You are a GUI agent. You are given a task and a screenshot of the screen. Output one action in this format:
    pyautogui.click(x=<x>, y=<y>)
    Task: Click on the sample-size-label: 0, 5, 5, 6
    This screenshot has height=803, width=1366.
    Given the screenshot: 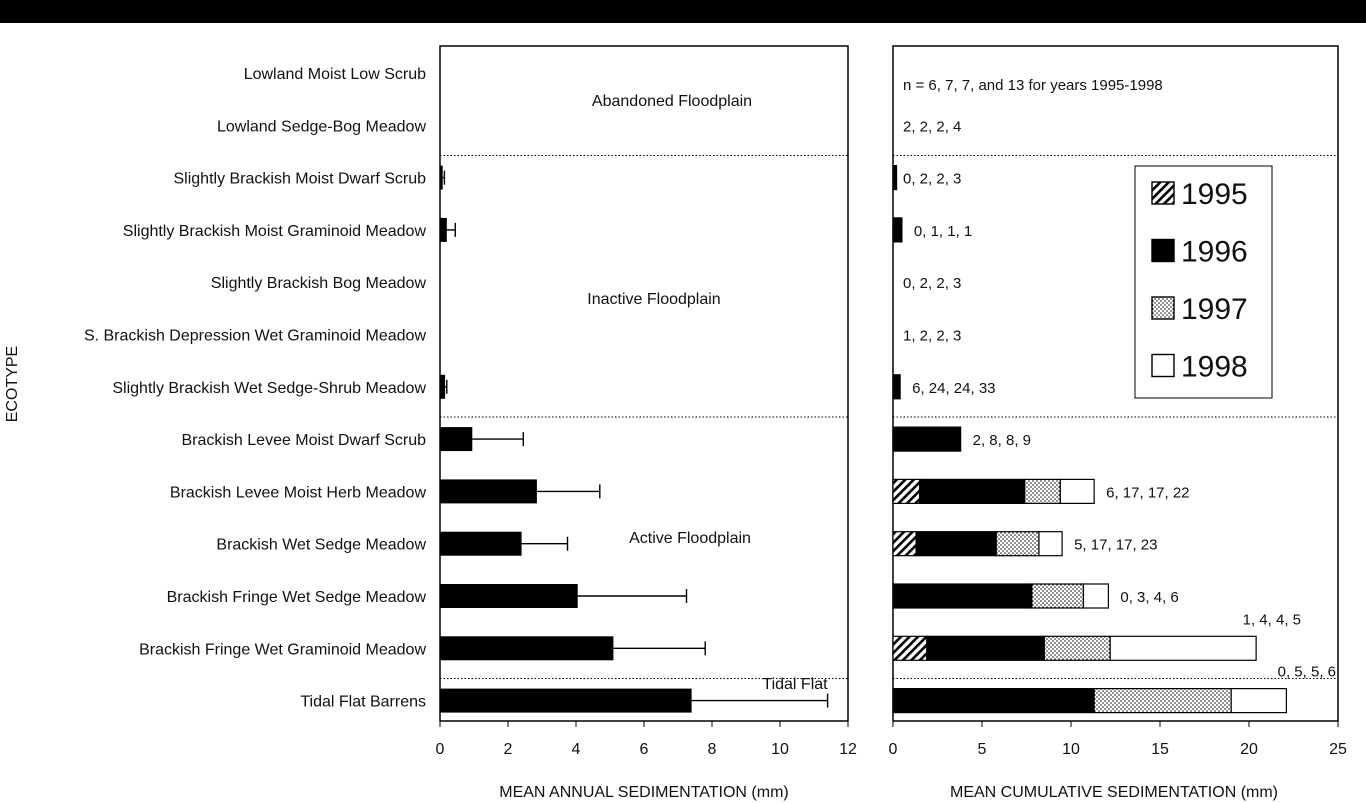 What is the action you would take?
    pyautogui.click(x=1307, y=672)
    